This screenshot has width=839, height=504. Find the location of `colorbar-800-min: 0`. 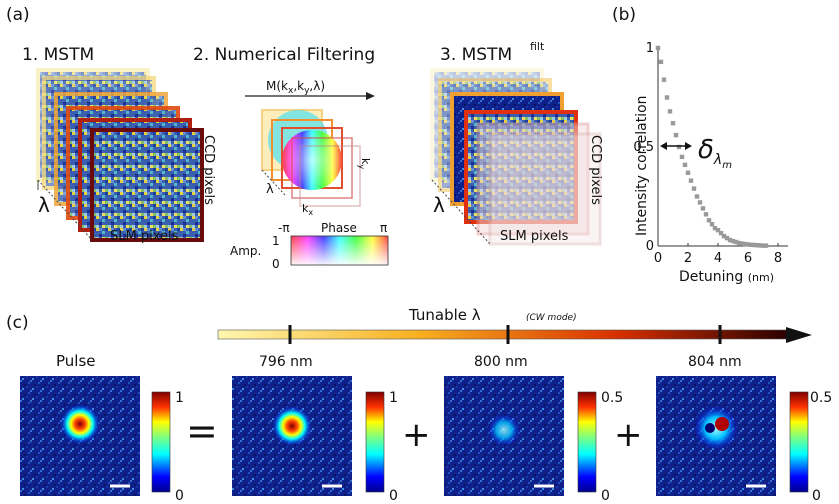

colorbar-800-min: 0 is located at coordinates (605, 496).